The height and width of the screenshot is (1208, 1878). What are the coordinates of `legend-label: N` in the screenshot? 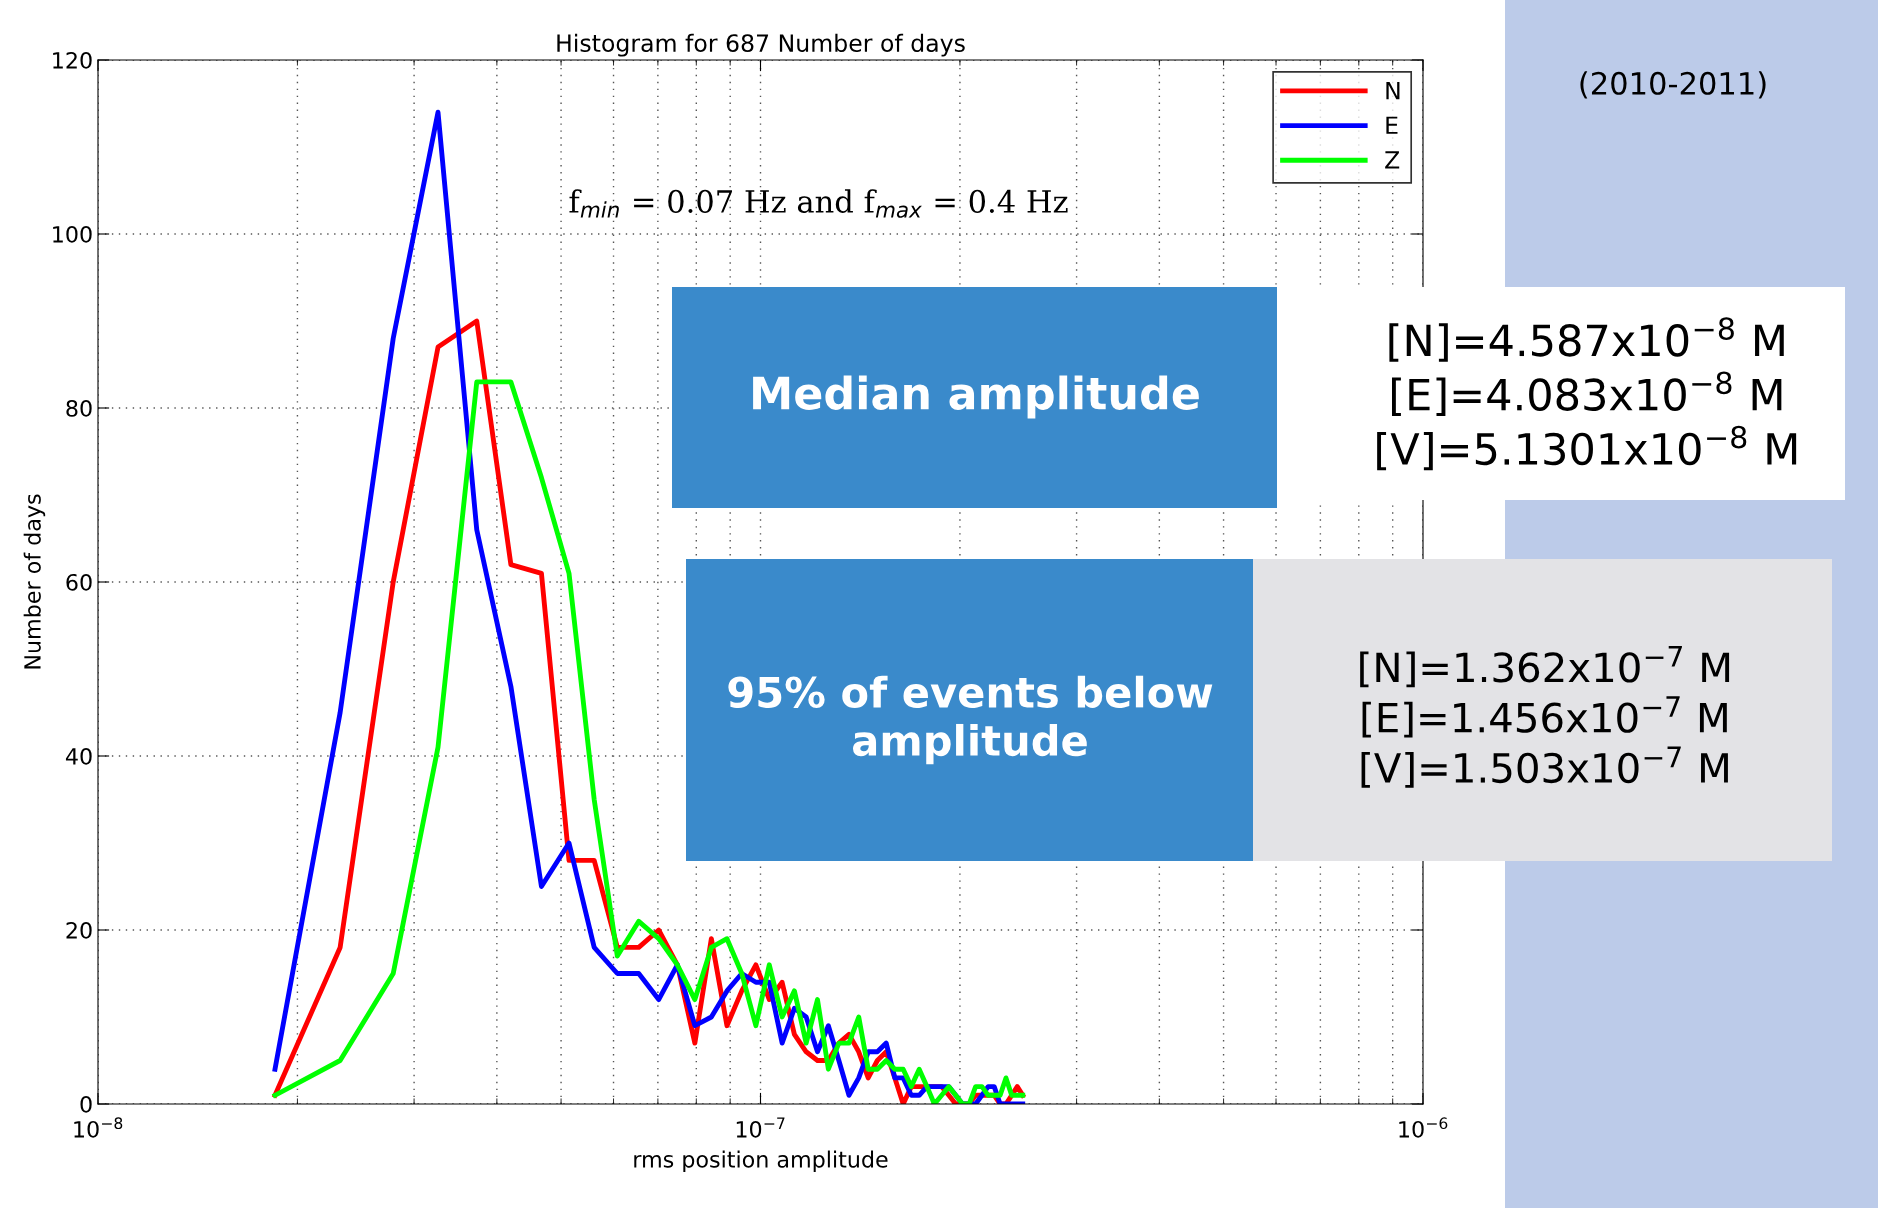 It's located at (1393, 90).